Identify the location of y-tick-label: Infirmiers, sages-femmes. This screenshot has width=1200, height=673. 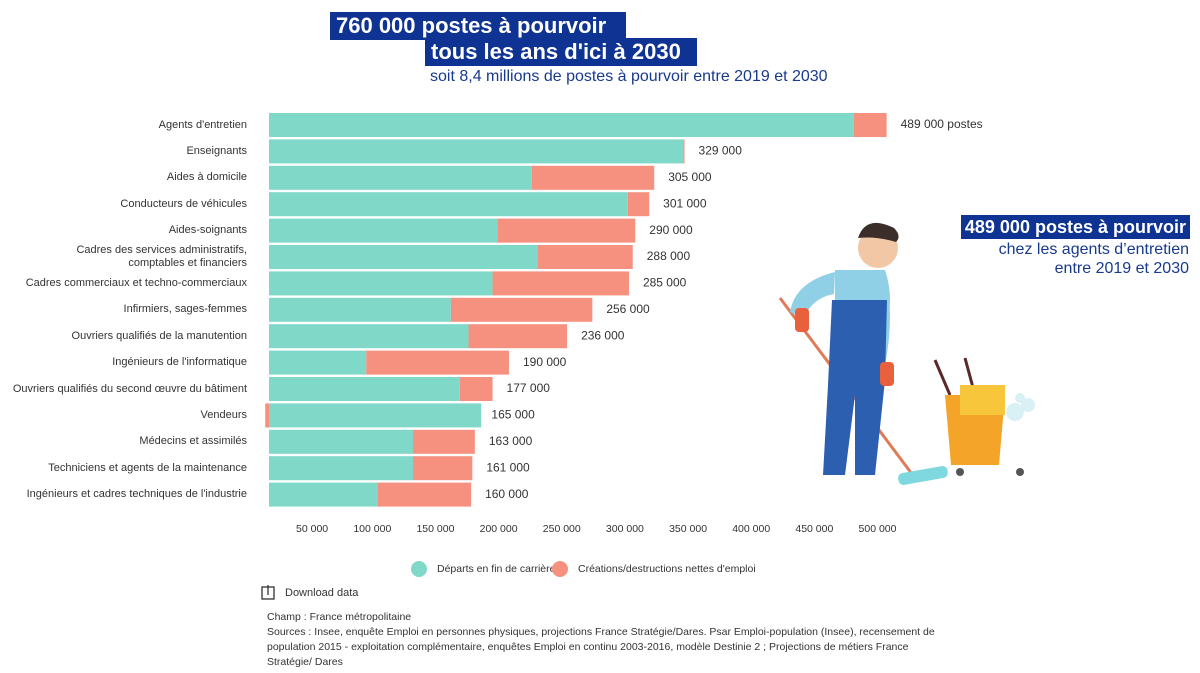
(185, 309).